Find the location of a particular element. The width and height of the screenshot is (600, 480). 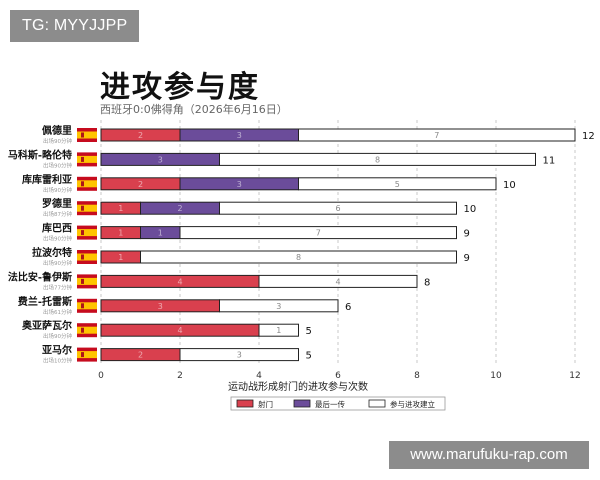

legend-buildup-label: 参与进攻建立 is located at coordinates (412, 404).